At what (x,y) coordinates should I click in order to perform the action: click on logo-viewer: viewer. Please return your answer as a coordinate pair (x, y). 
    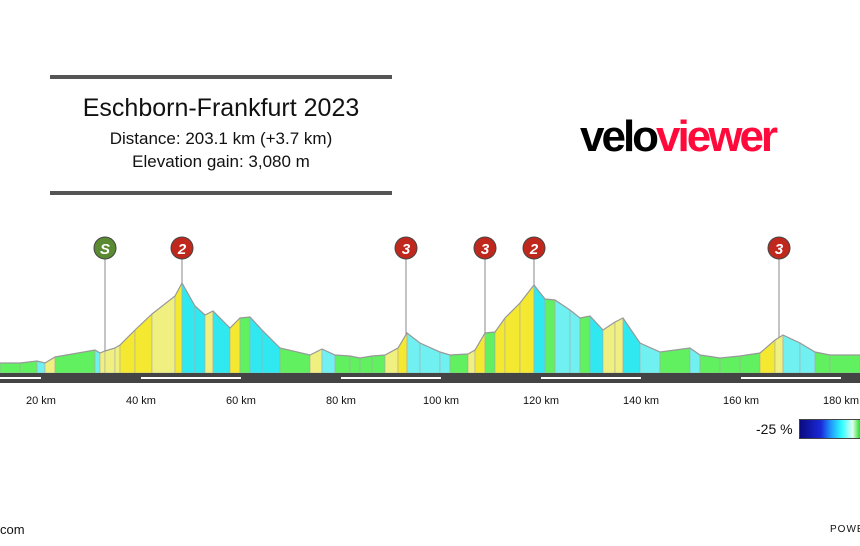
    Looking at the image, I should click on (717, 136).